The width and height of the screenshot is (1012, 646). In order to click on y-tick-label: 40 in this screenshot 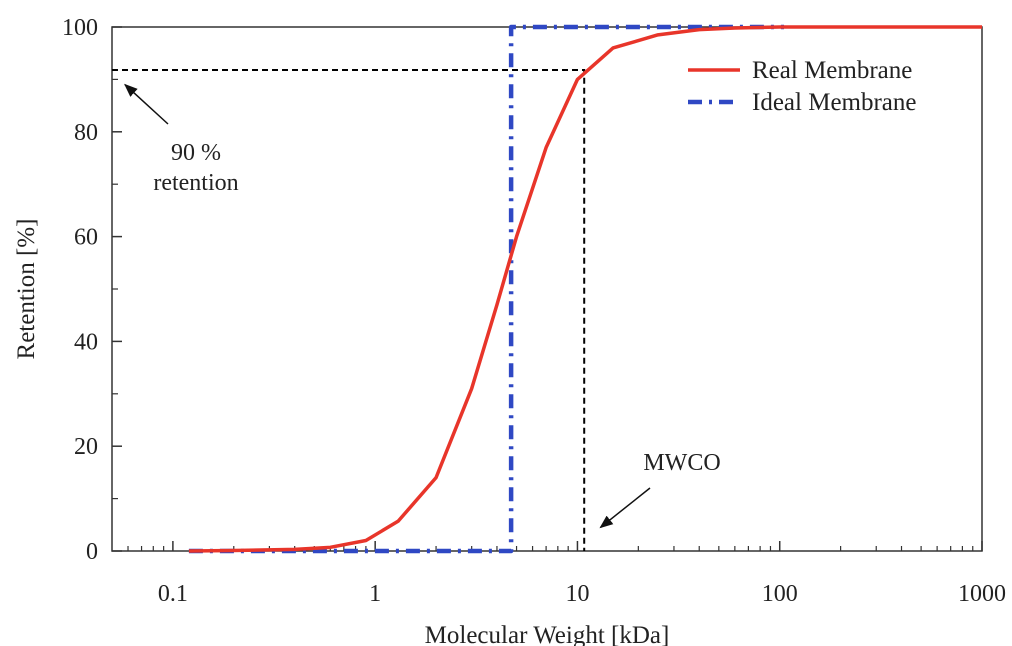, I will do `click(86, 342)`.